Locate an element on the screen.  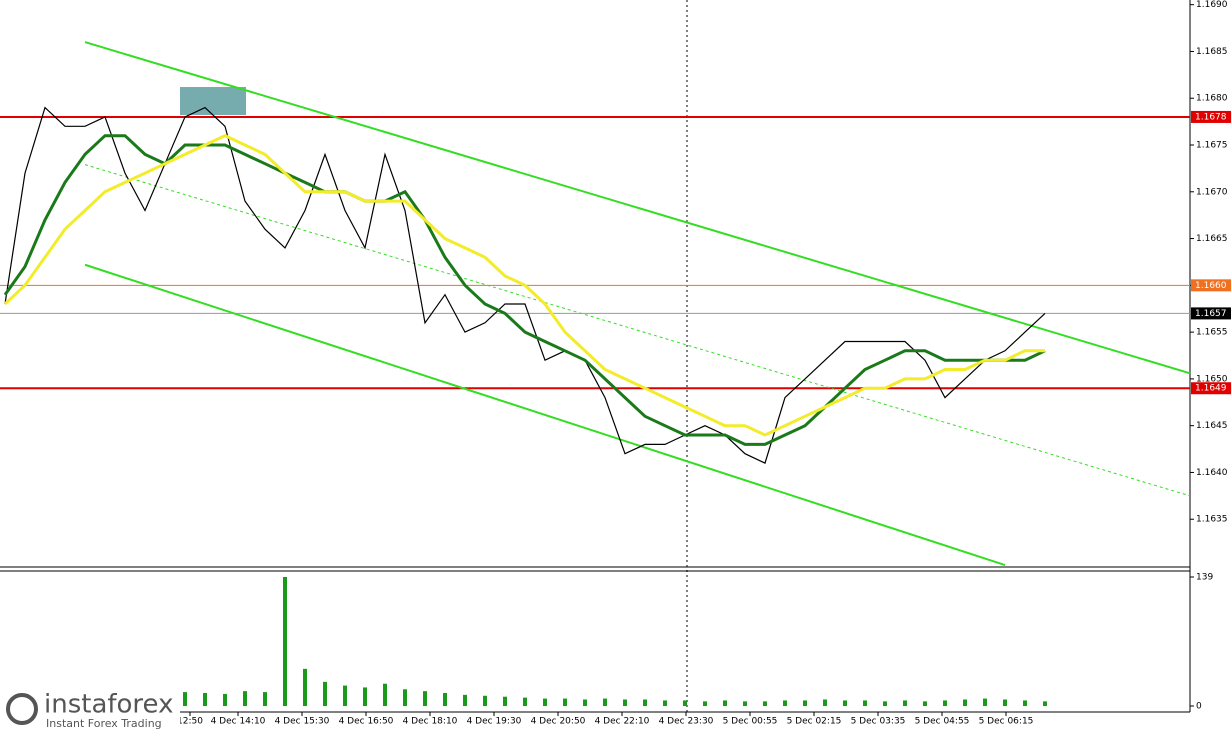
y-tick-label: 1.1675 is located at coordinates (1212, 146).